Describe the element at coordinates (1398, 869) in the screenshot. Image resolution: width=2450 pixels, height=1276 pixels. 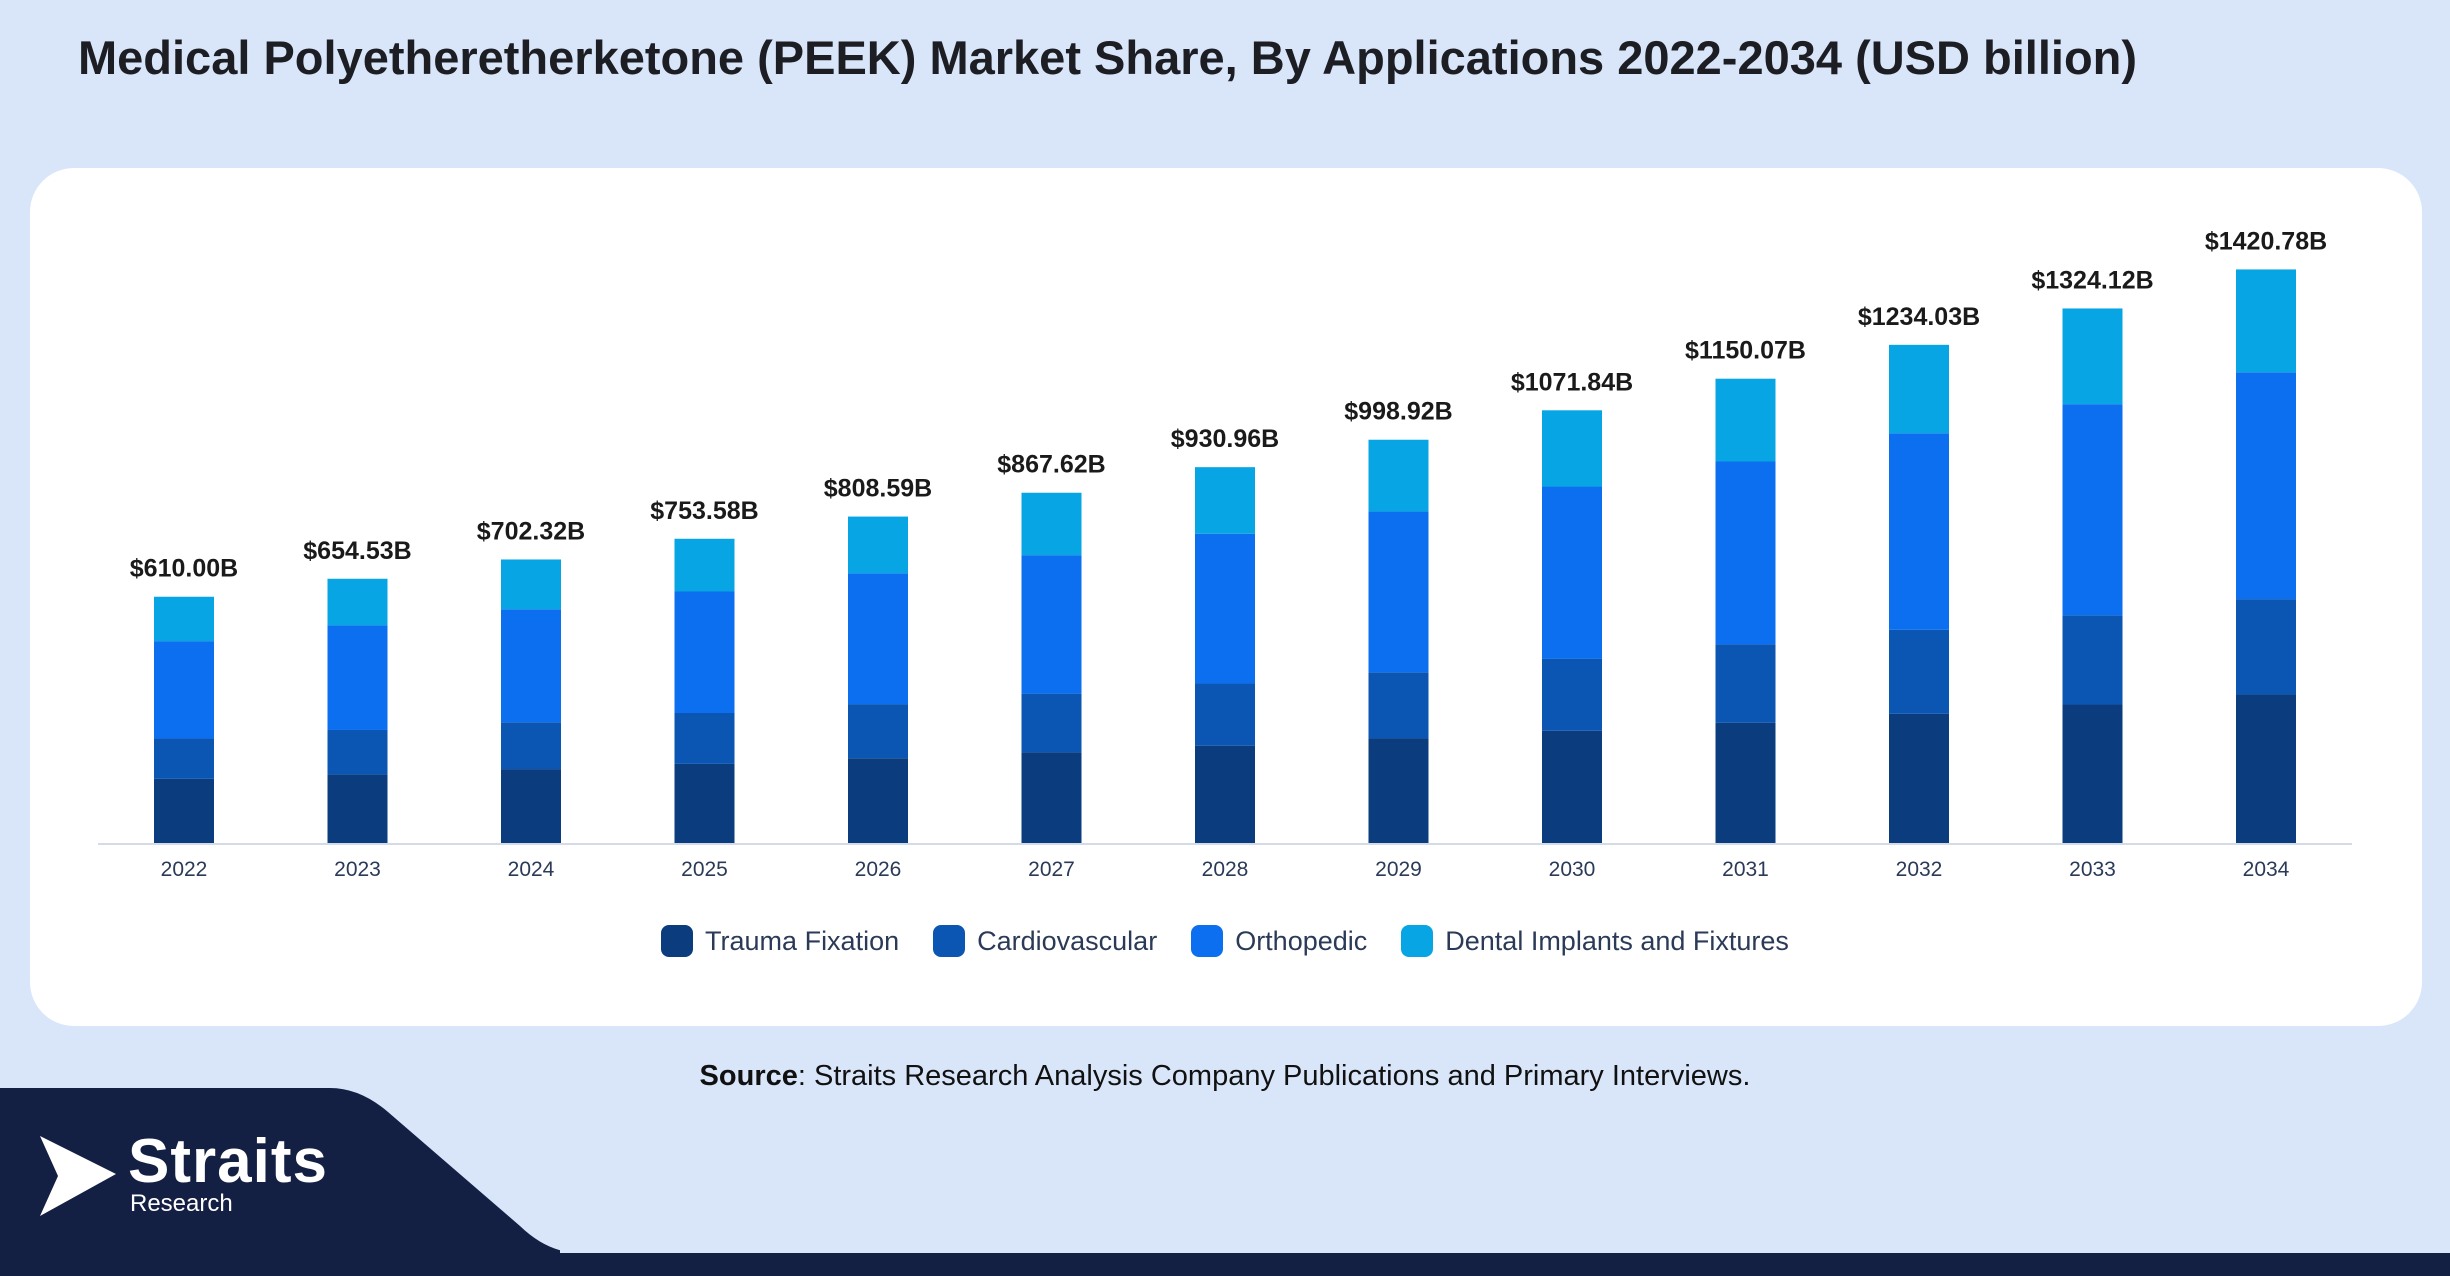
I see `x-tick-label-2029: 2029` at that location.